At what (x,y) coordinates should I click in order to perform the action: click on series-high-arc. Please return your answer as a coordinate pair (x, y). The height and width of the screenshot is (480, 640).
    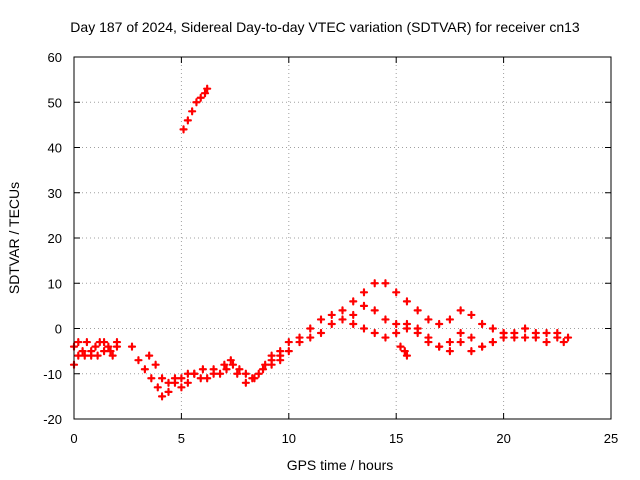
    Looking at the image, I should click on (195, 109).